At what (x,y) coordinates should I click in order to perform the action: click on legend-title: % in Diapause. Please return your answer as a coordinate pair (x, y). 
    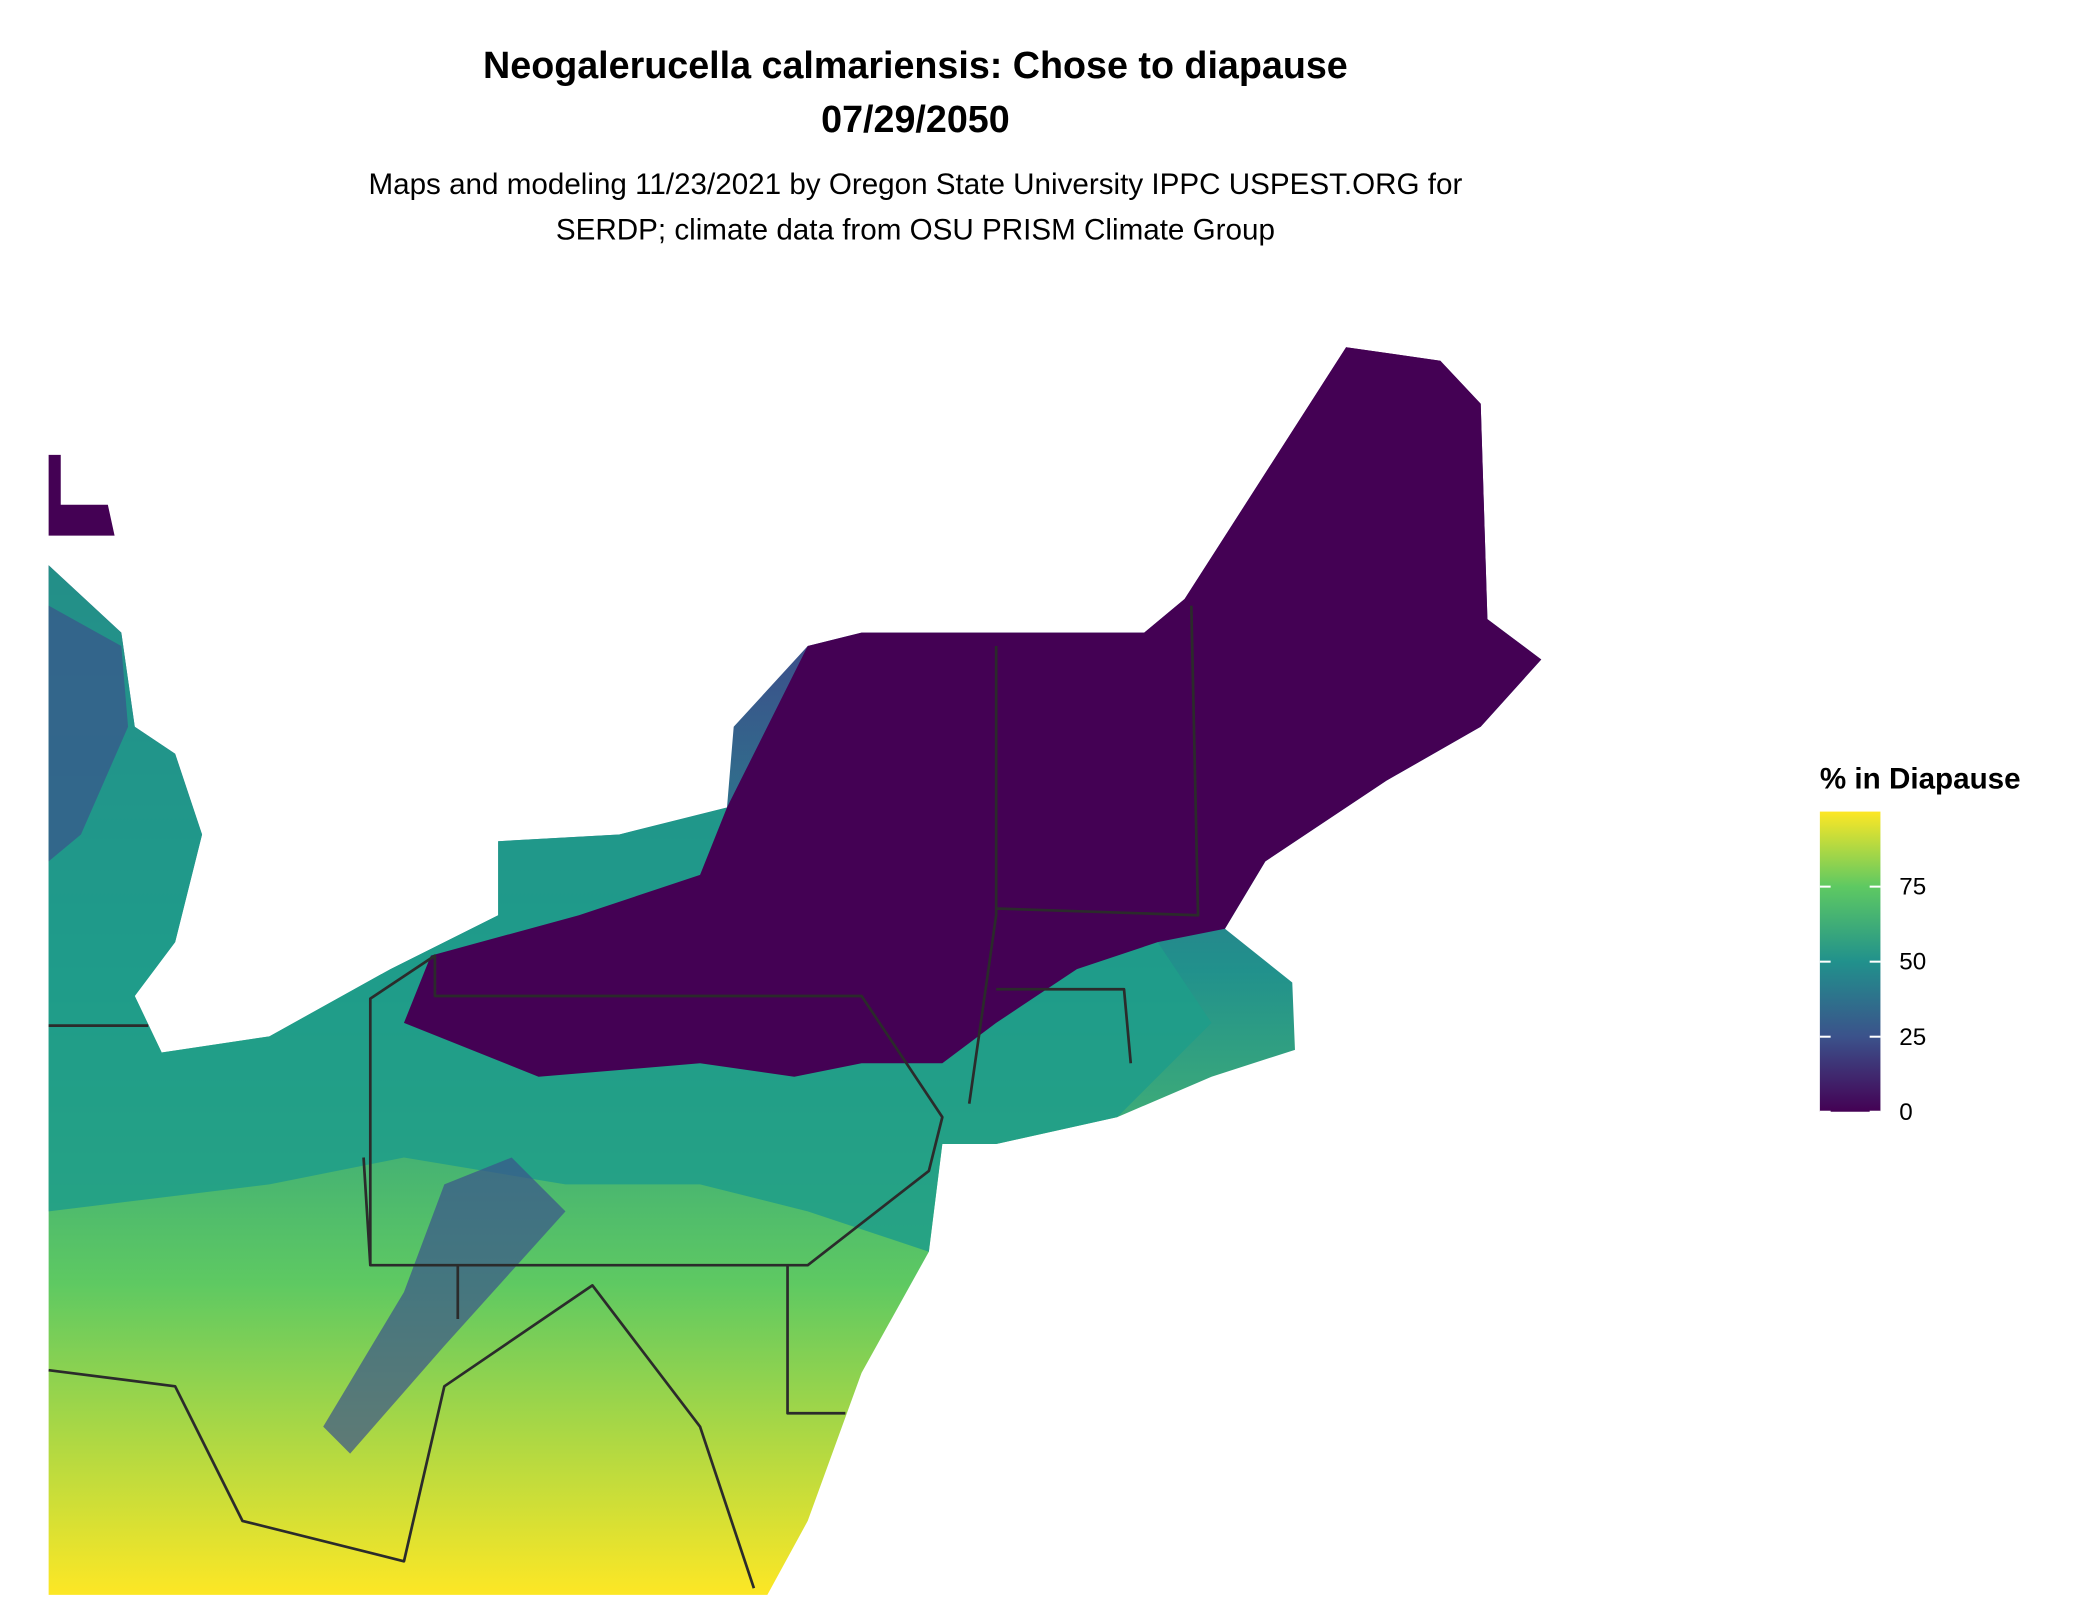
    Looking at the image, I should click on (1920, 779).